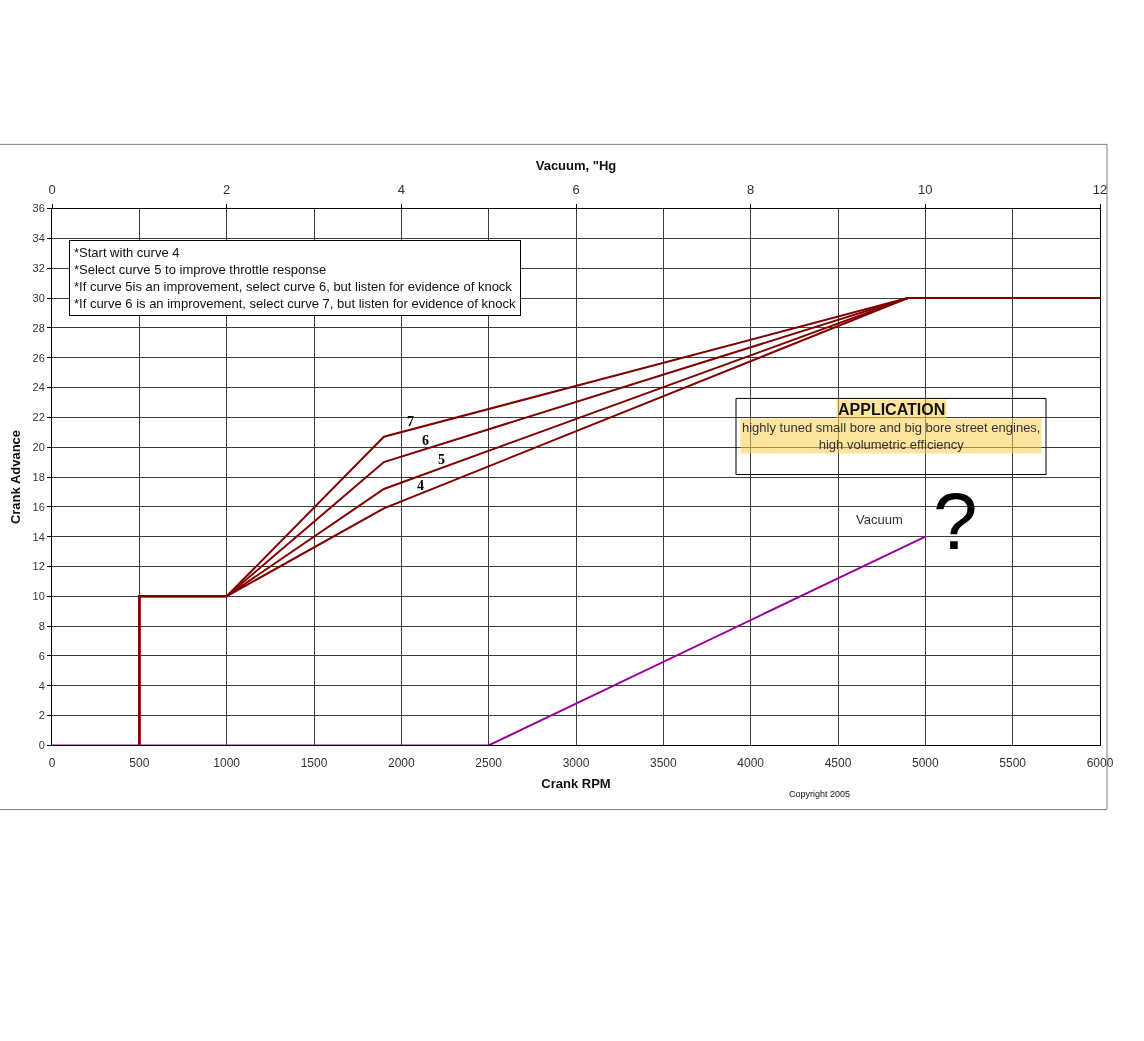  I want to click on x2-tick-label: 8, so click(751, 190).